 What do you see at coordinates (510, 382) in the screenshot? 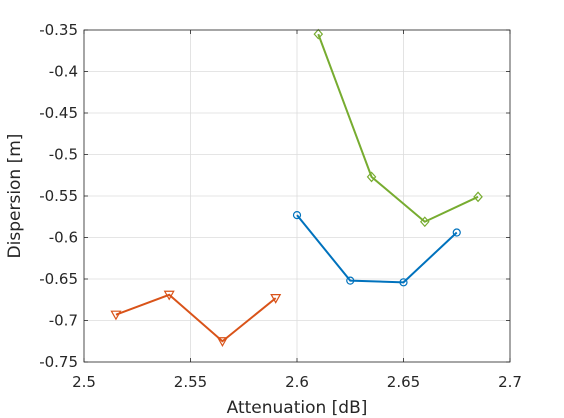
I see `x-tick-label: 2.7` at bounding box center [510, 382].